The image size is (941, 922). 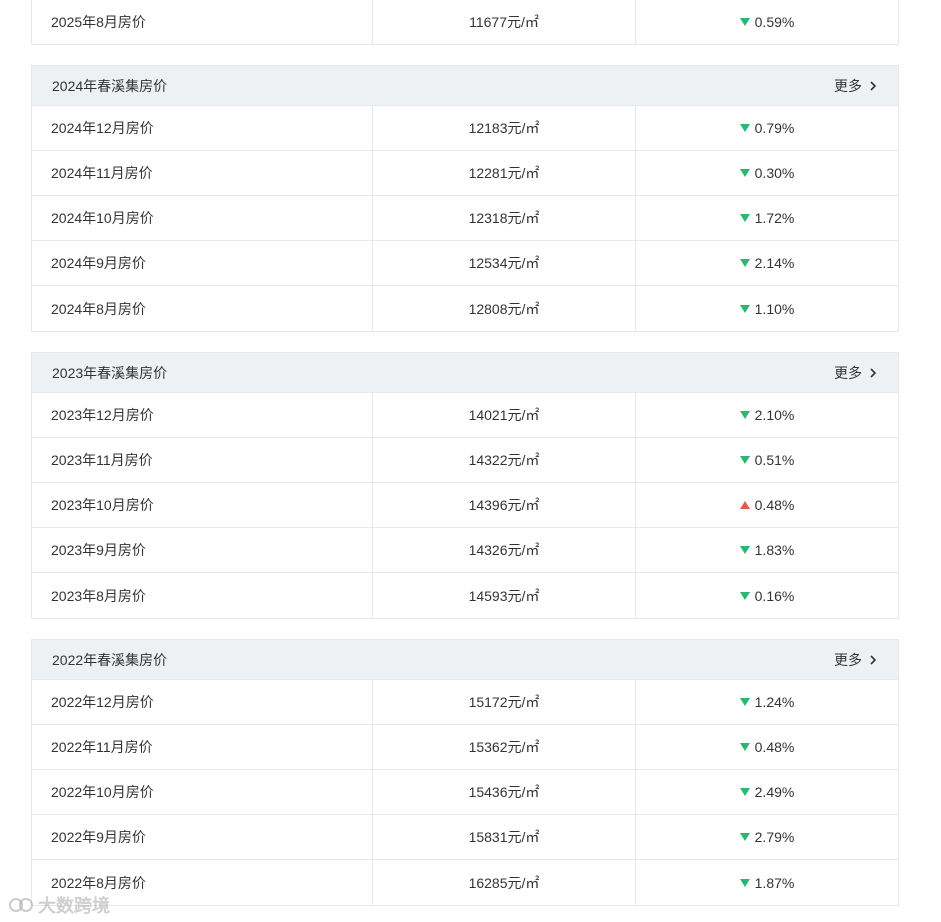 What do you see at coordinates (774, 837) in the screenshot?
I see `change-percent: 2.79%` at bounding box center [774, 837].